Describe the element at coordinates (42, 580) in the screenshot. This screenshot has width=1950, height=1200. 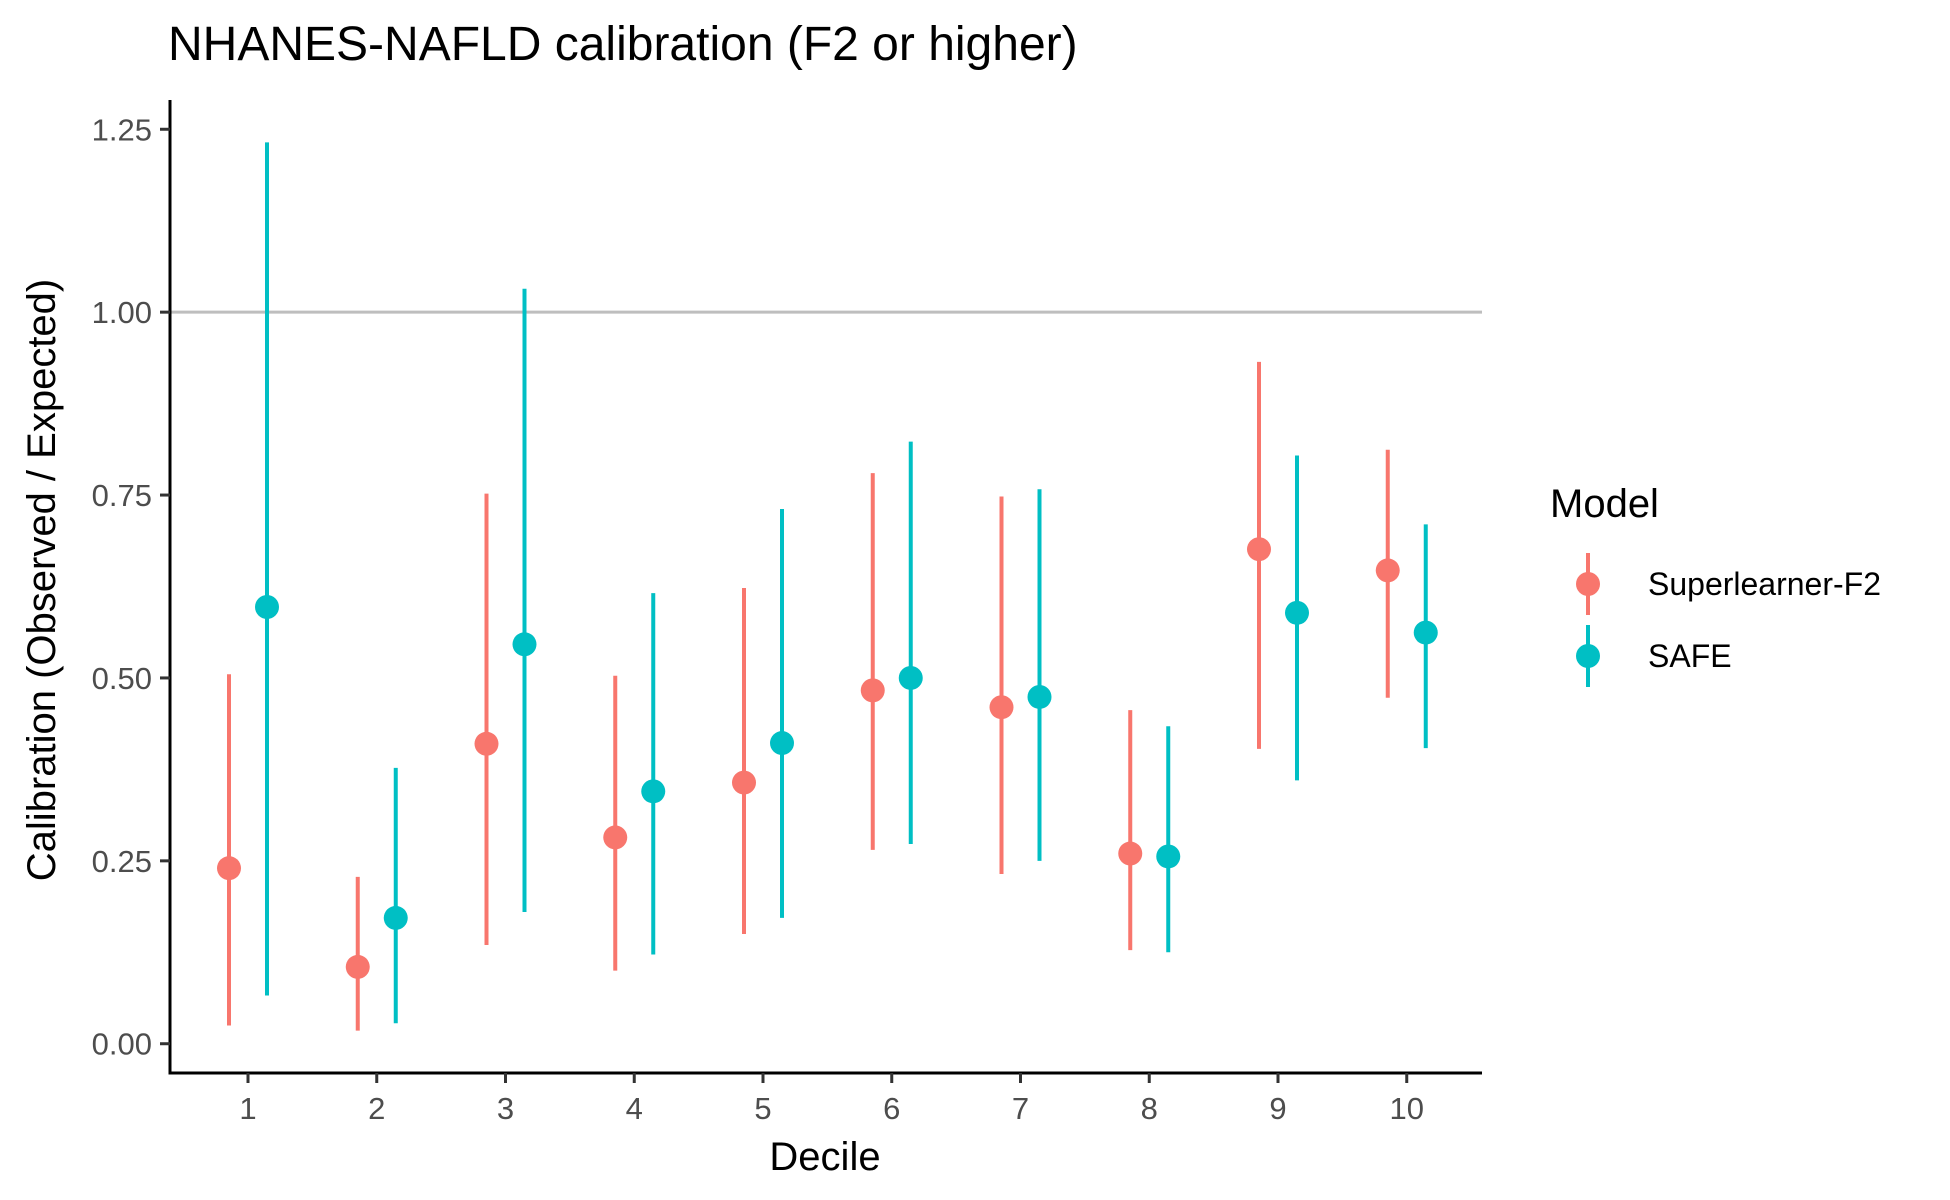
I see `y-axis-title: Calibration (Observed / Expected)` at that location.